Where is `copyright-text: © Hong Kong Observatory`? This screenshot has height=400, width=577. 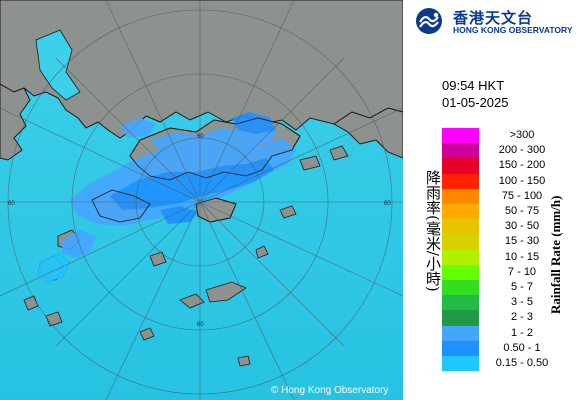 copyright-text: © Hong Kong Observatory is located at coordinates (330, 390).